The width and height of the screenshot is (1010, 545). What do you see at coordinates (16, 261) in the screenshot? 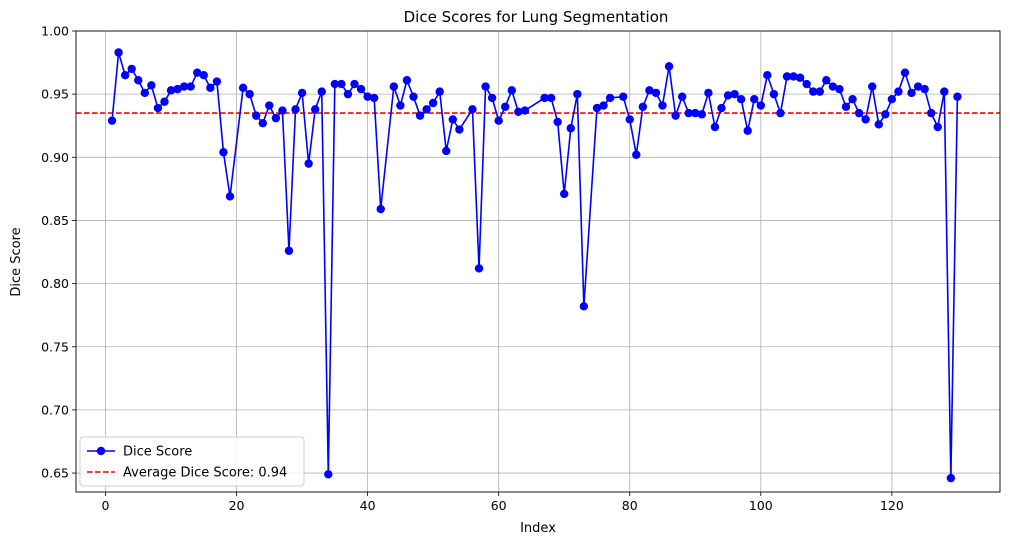
I see `y-axis-title: Dice Score` at bounding box center [16, 261].